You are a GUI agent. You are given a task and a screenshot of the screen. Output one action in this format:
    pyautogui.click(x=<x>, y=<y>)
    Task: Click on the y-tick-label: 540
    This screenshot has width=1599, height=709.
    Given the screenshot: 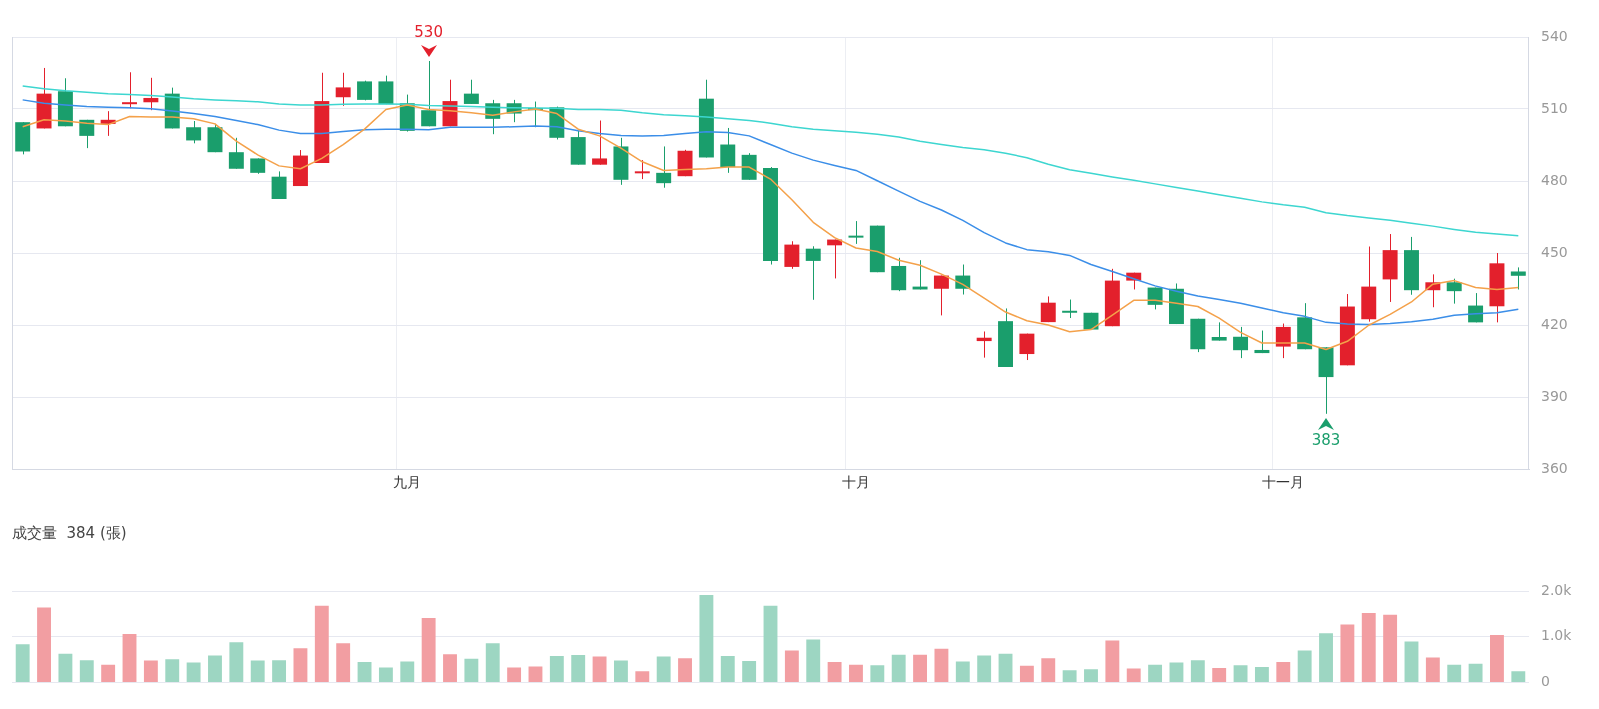 What is the action you would take?
    pyautogui.click(x=1554, y=35)
    